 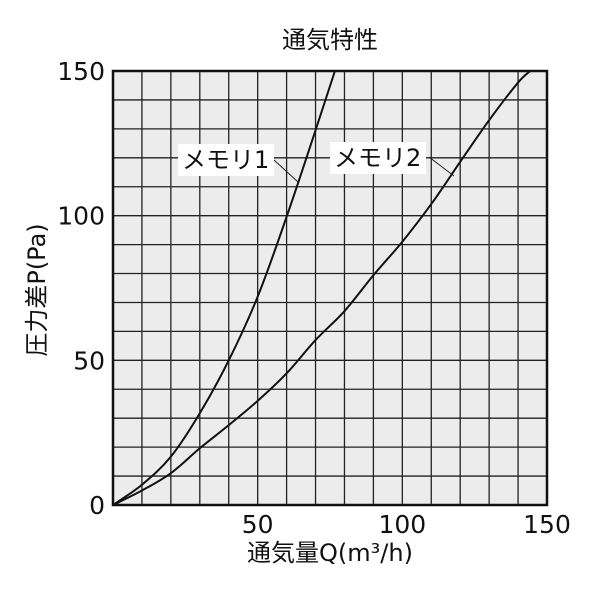 I want to click on x-axis-label: 通気量Q(m³/h), so click(x=330, y=553).